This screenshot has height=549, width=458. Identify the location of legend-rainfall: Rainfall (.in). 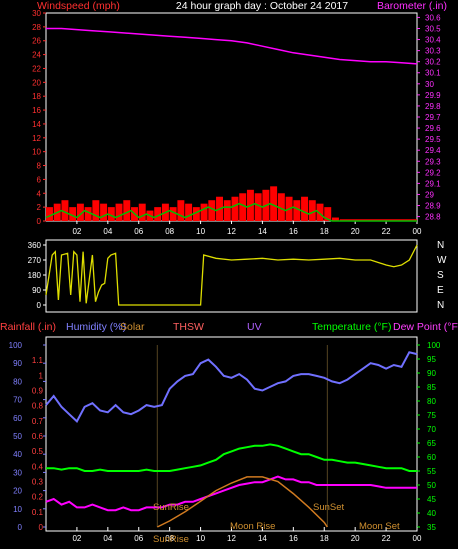
(28, 327).